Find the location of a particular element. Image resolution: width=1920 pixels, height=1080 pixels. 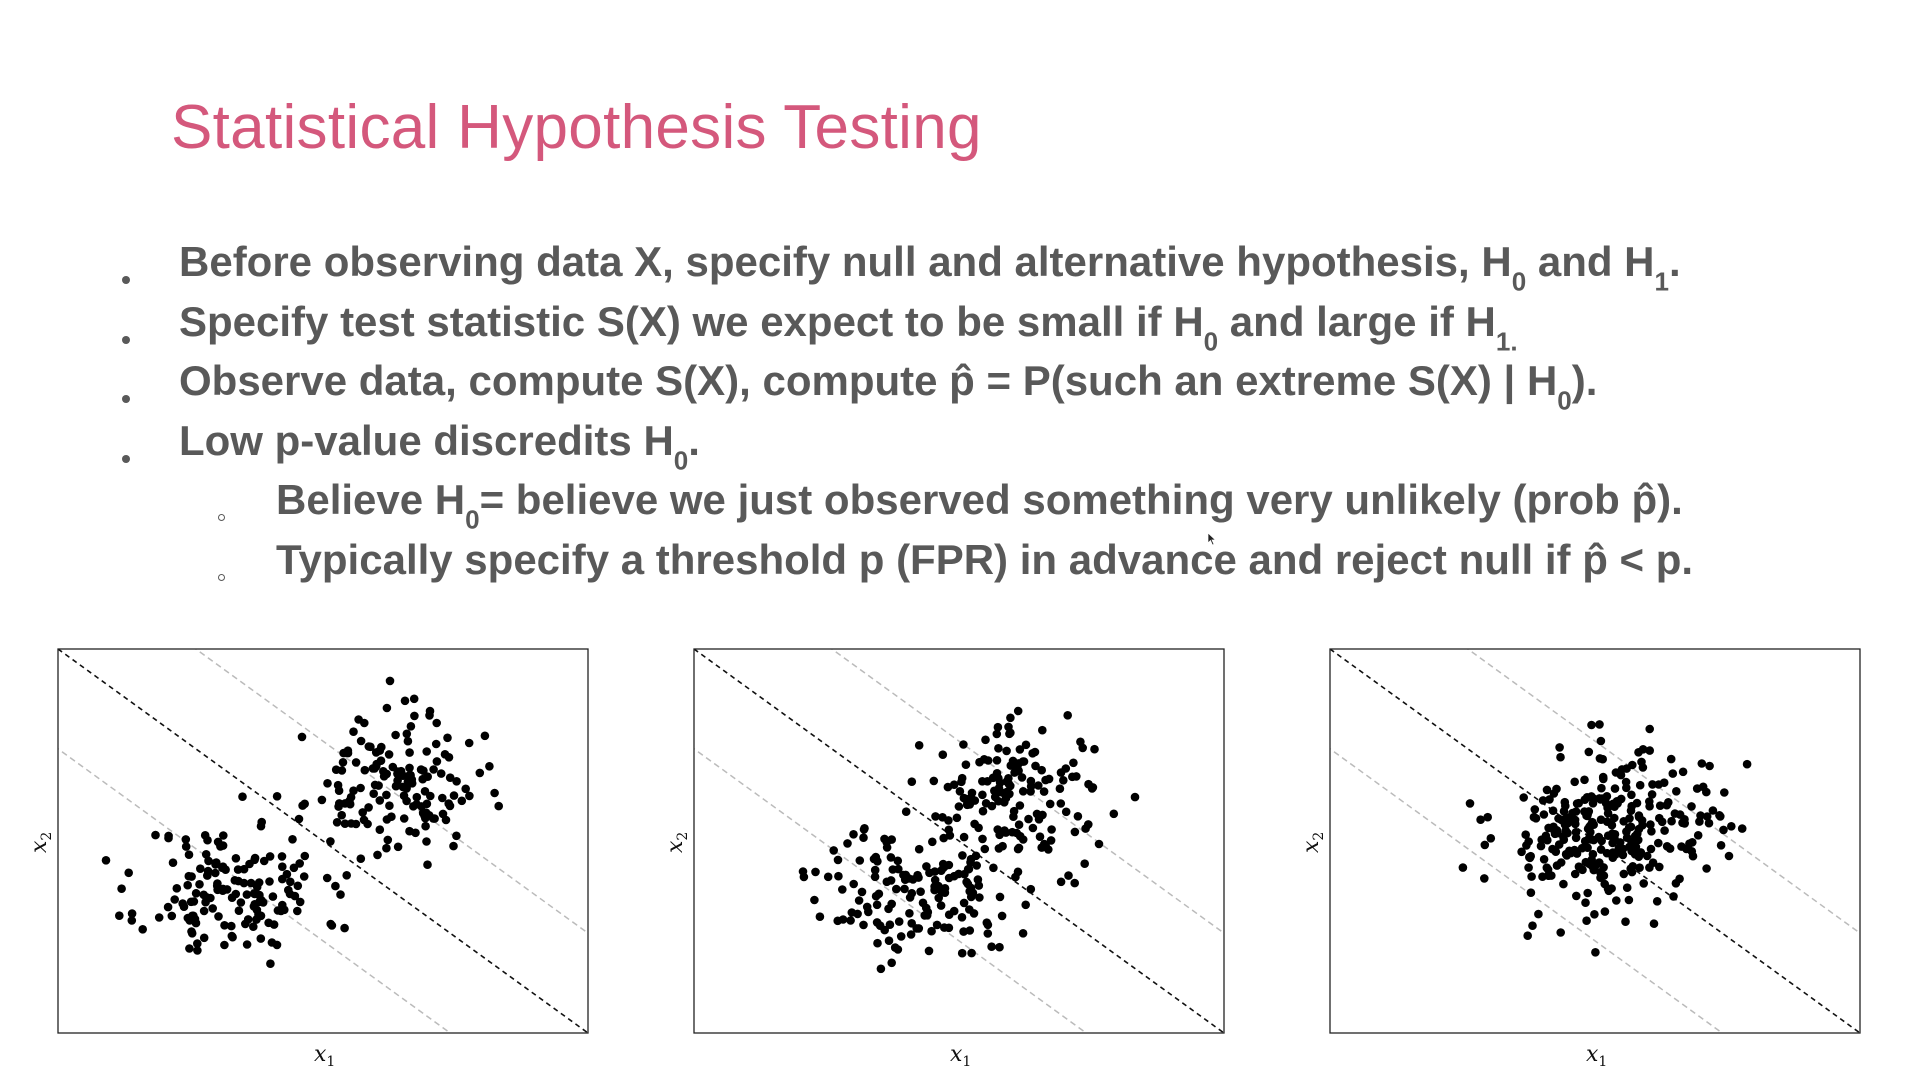

bullet-dot-icon is located at coordinates (126, 280).